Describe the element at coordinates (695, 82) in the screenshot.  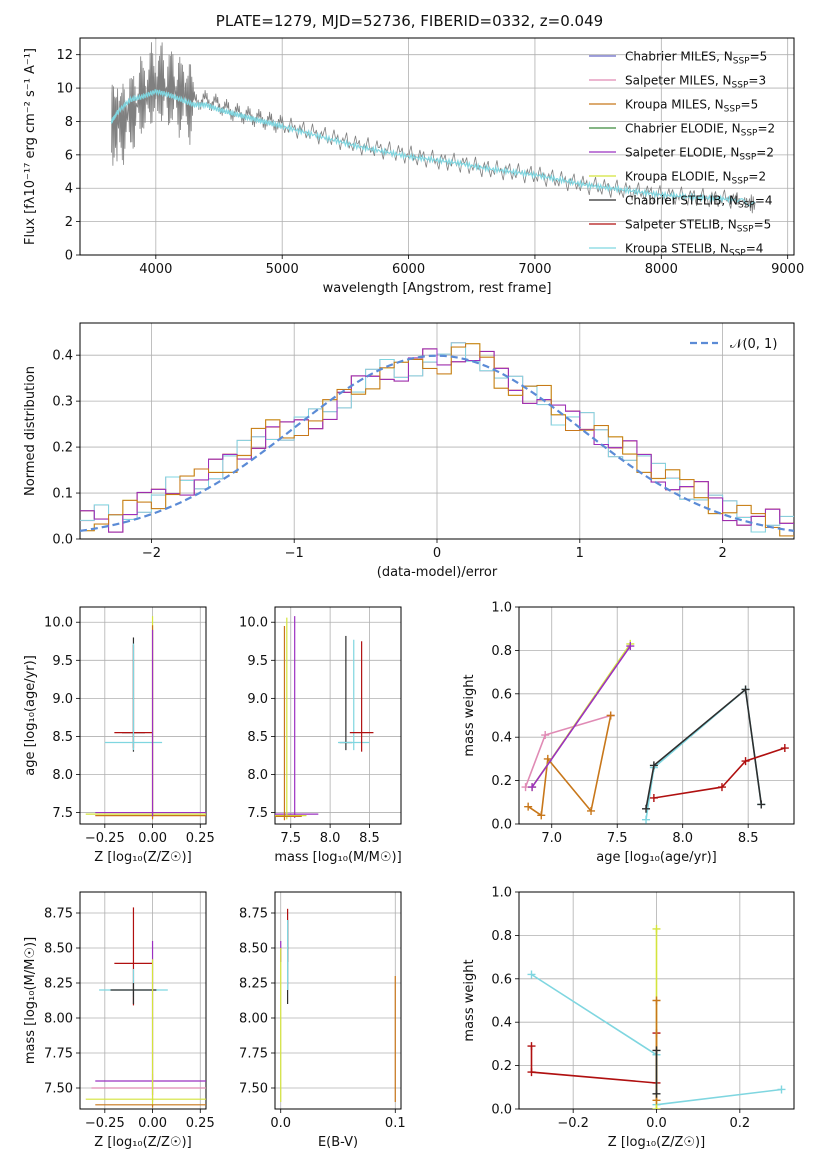
I see `legend-entry: Salpeter MILES, NSSP=3` at that location.